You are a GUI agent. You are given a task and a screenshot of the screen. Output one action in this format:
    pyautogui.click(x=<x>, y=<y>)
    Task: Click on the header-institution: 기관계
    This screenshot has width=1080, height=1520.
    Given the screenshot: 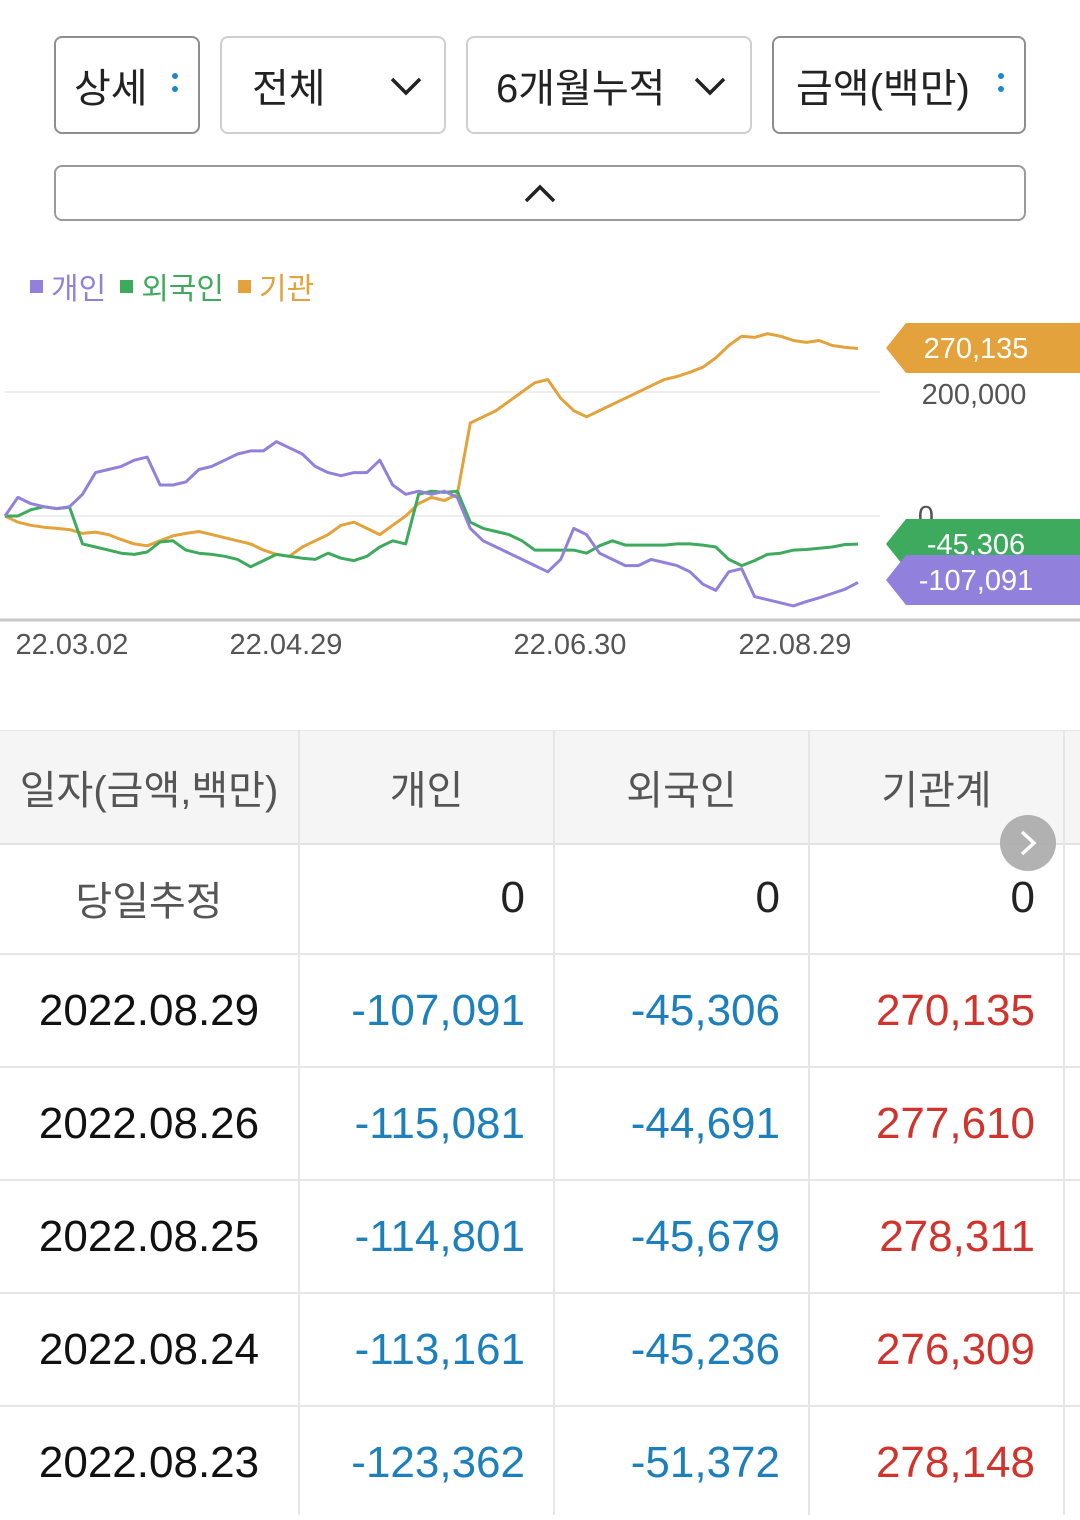 What is the action you would take?
    pyautogui.click(x=936, y=791)
    